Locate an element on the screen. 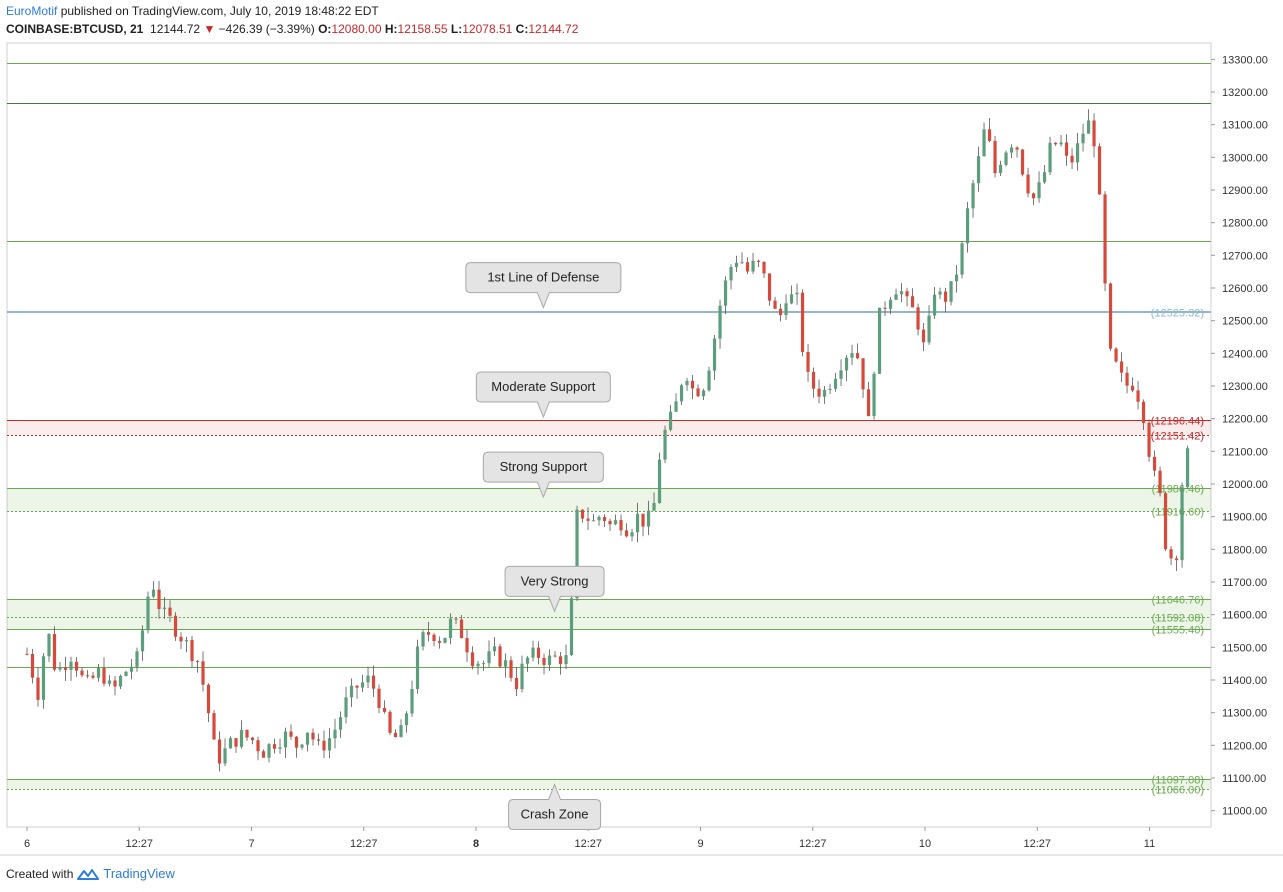  zone-green is located at coordinates (609, 614).